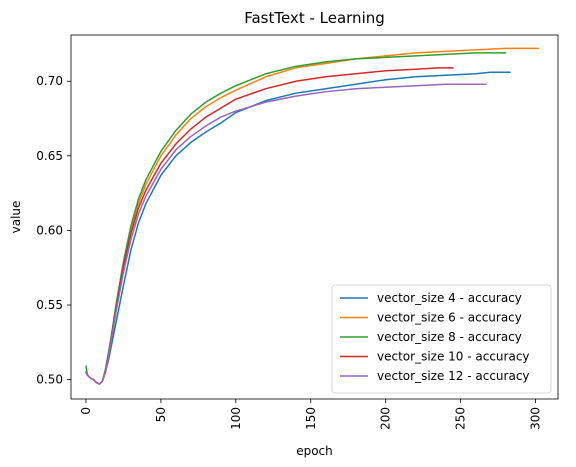 The width and height of the screenshot is (576, 467). Describe the element at coordinates (236, 418) in the screenshot. I see `x-tick-label: 100` at that location.